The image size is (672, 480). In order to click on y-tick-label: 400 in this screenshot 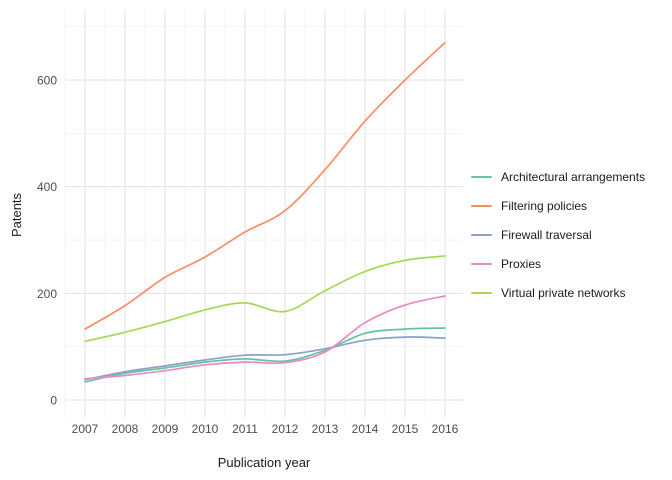, I will do `click(47, 187)`.